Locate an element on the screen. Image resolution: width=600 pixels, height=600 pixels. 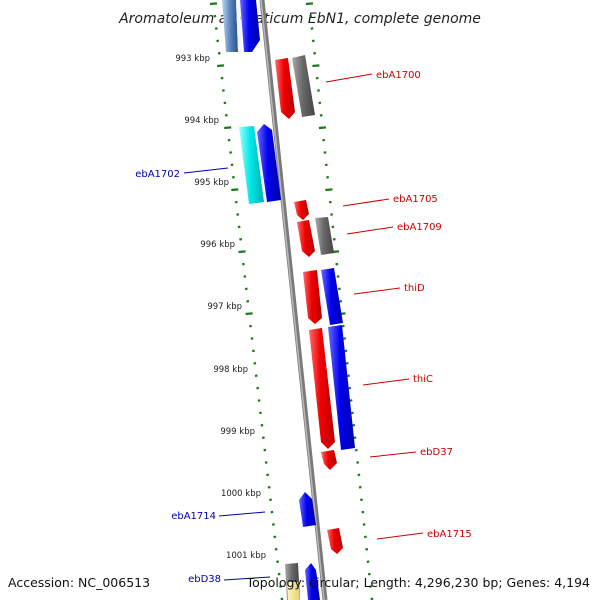
kbp-label-993: 993 kbp is located at coordinates (192, 59).